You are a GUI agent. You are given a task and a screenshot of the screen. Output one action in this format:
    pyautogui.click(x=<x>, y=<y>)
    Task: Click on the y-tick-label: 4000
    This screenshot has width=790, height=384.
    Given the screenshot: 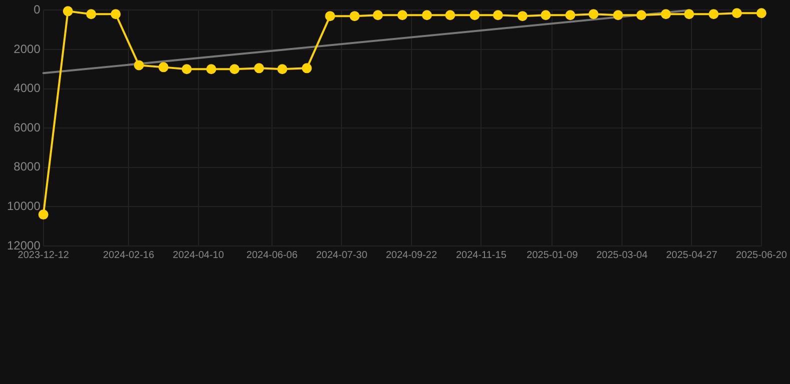 What is the action you would take?
    pyautogui.click(x=27, y=88)
    